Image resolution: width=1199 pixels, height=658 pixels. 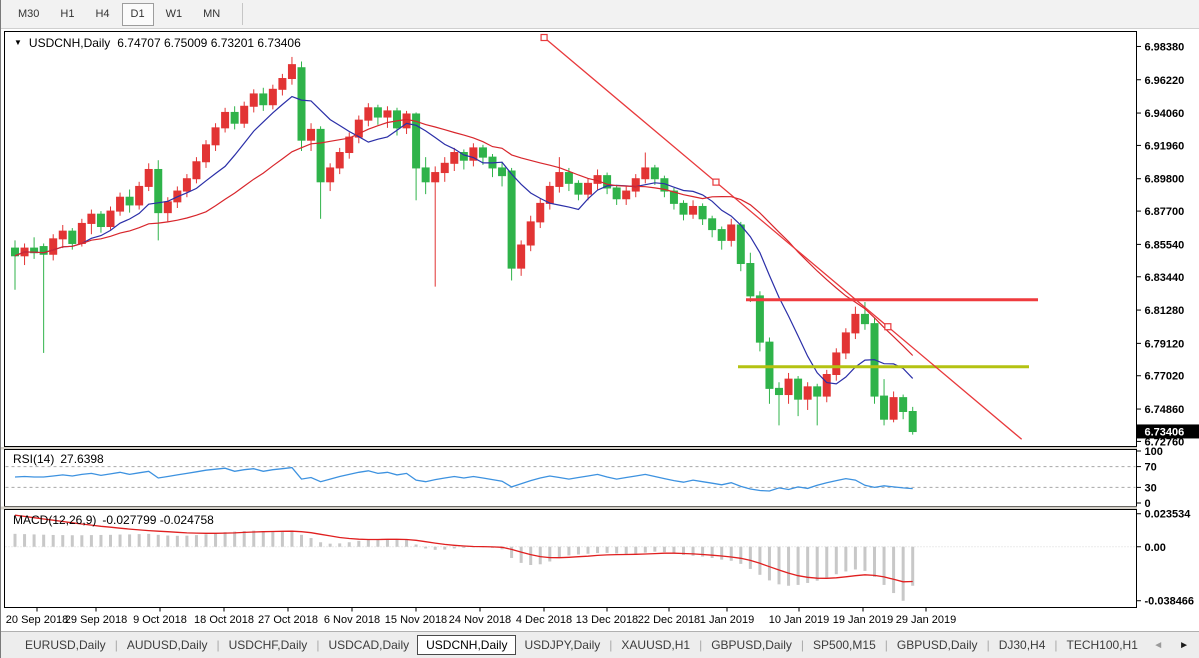 What do you see at coordinates (1165, 344) in the screenshot?
I see `axis-tick-label: 6.79120` at bounding box center [1165, 344].